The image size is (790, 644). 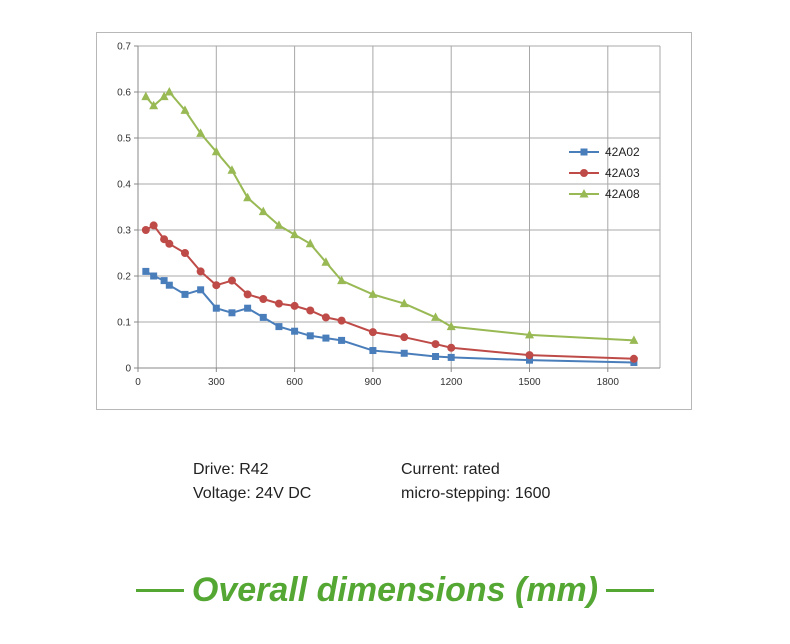 I want to click on x-tick-label: 300, so click(x=216, y=382).